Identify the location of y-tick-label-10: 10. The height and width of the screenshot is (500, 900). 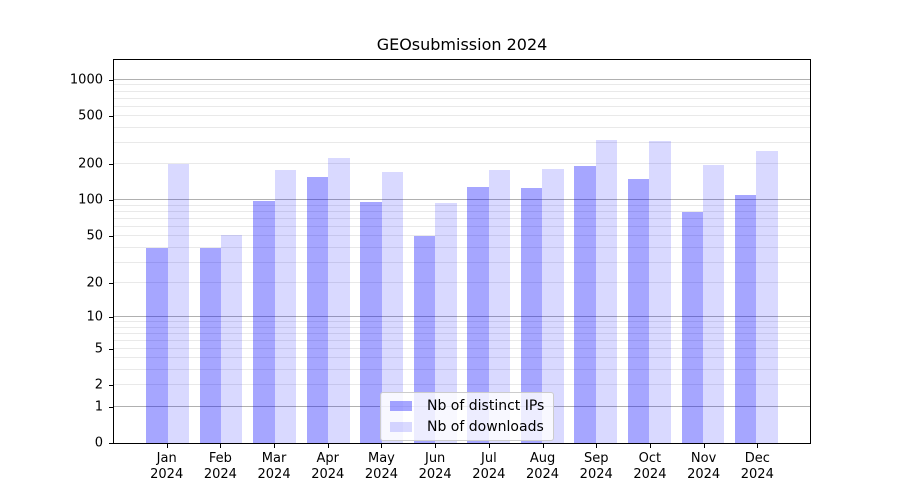
(94, 317).